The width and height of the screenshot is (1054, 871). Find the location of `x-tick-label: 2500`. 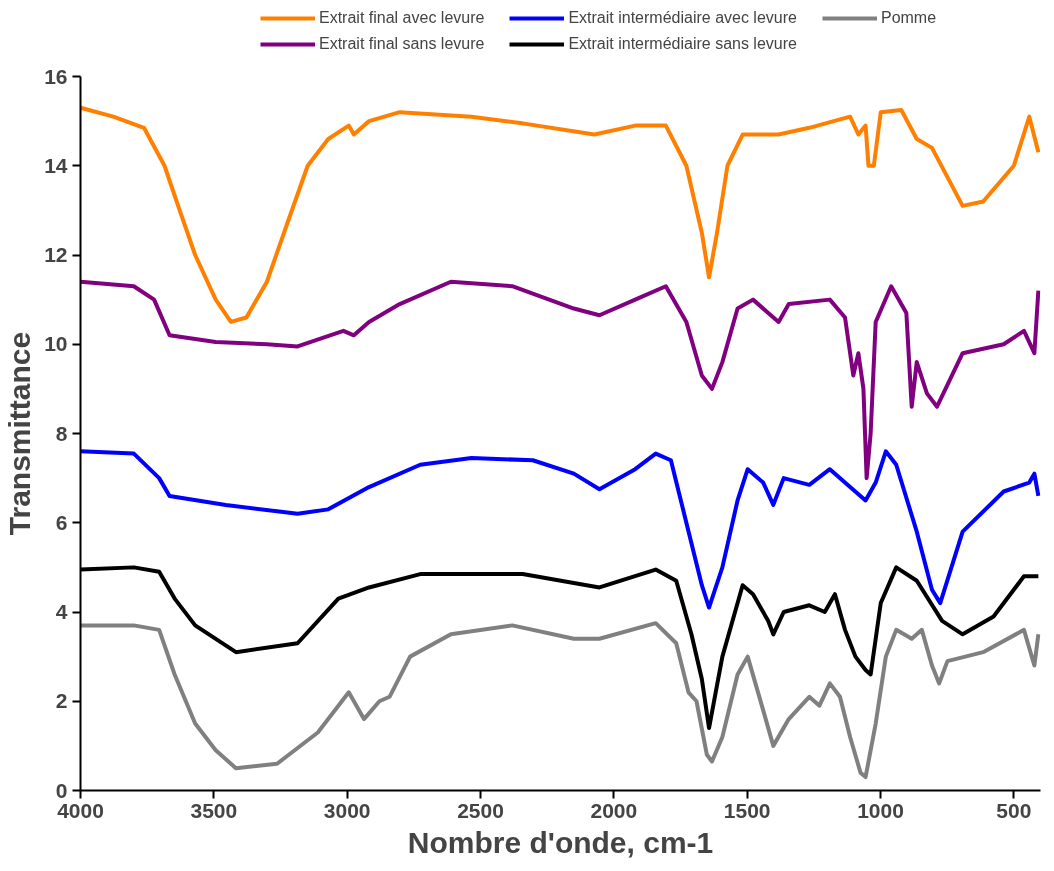

x-tick-label: 2500 is located at coordinates (480, 810).